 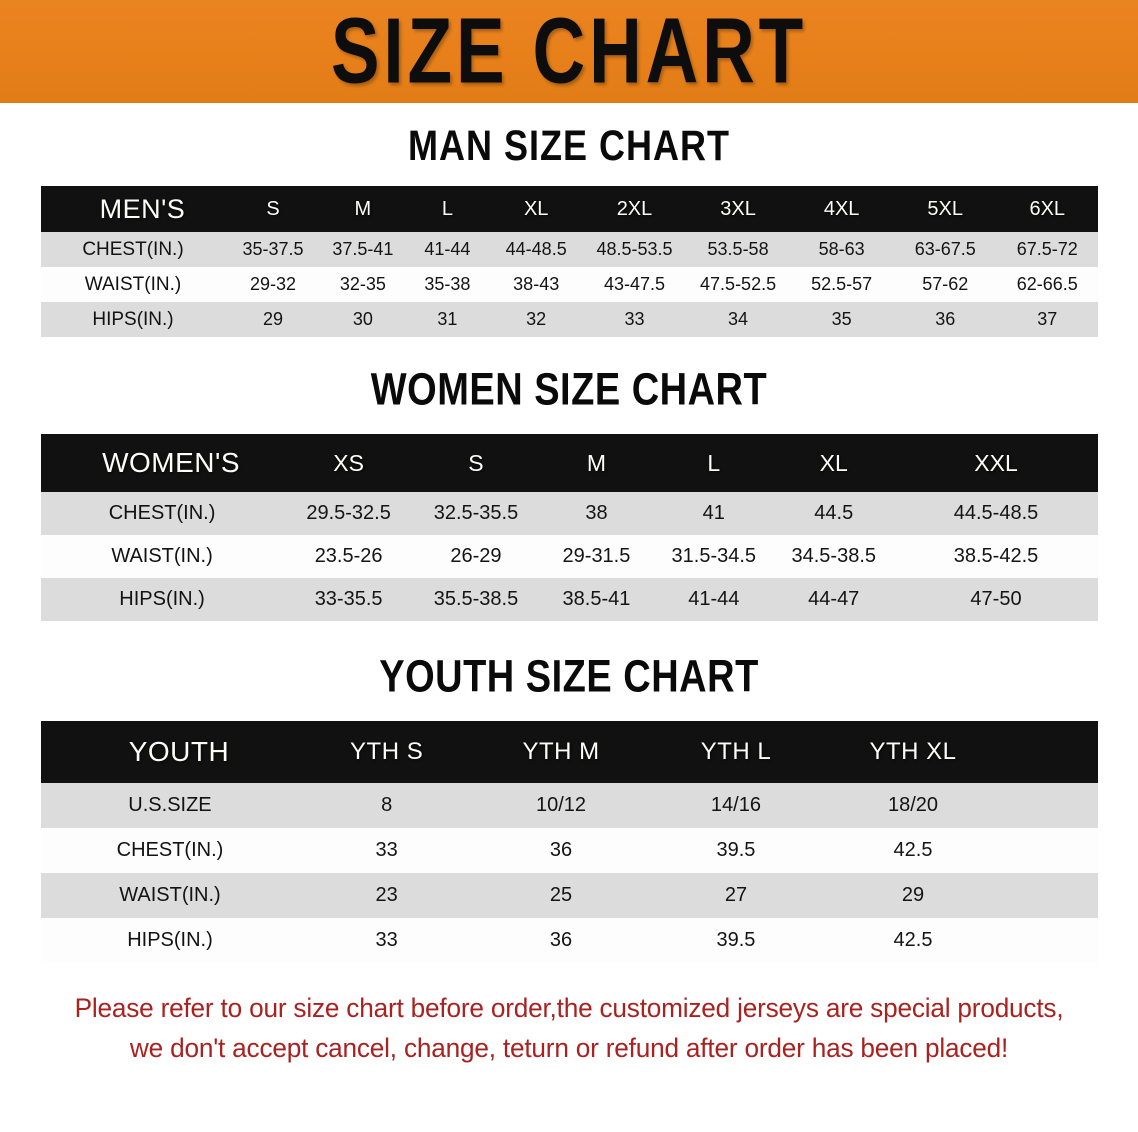 I want to click on man-chest-m: 37.5-41, so click(x=363, y=249).